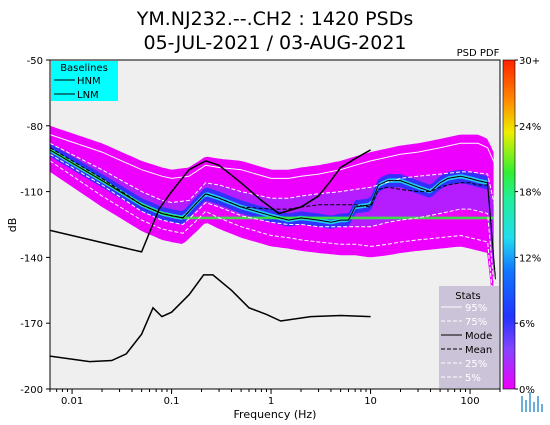  I want to click on colorbar-tick-label: 12%, so click(530, 258).